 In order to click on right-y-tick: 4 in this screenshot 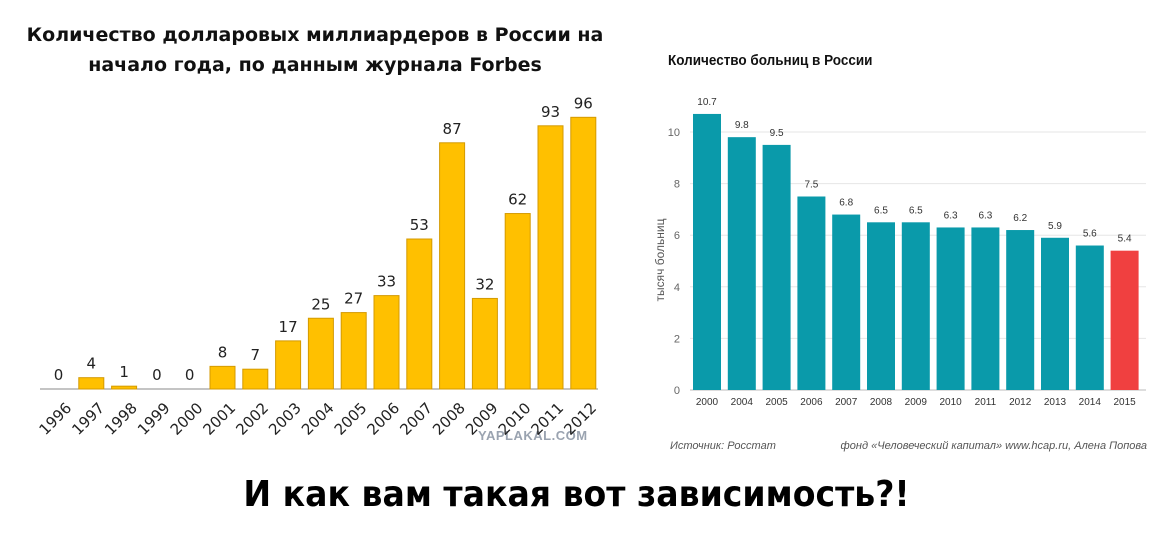, I will do `click(677, 288)`.